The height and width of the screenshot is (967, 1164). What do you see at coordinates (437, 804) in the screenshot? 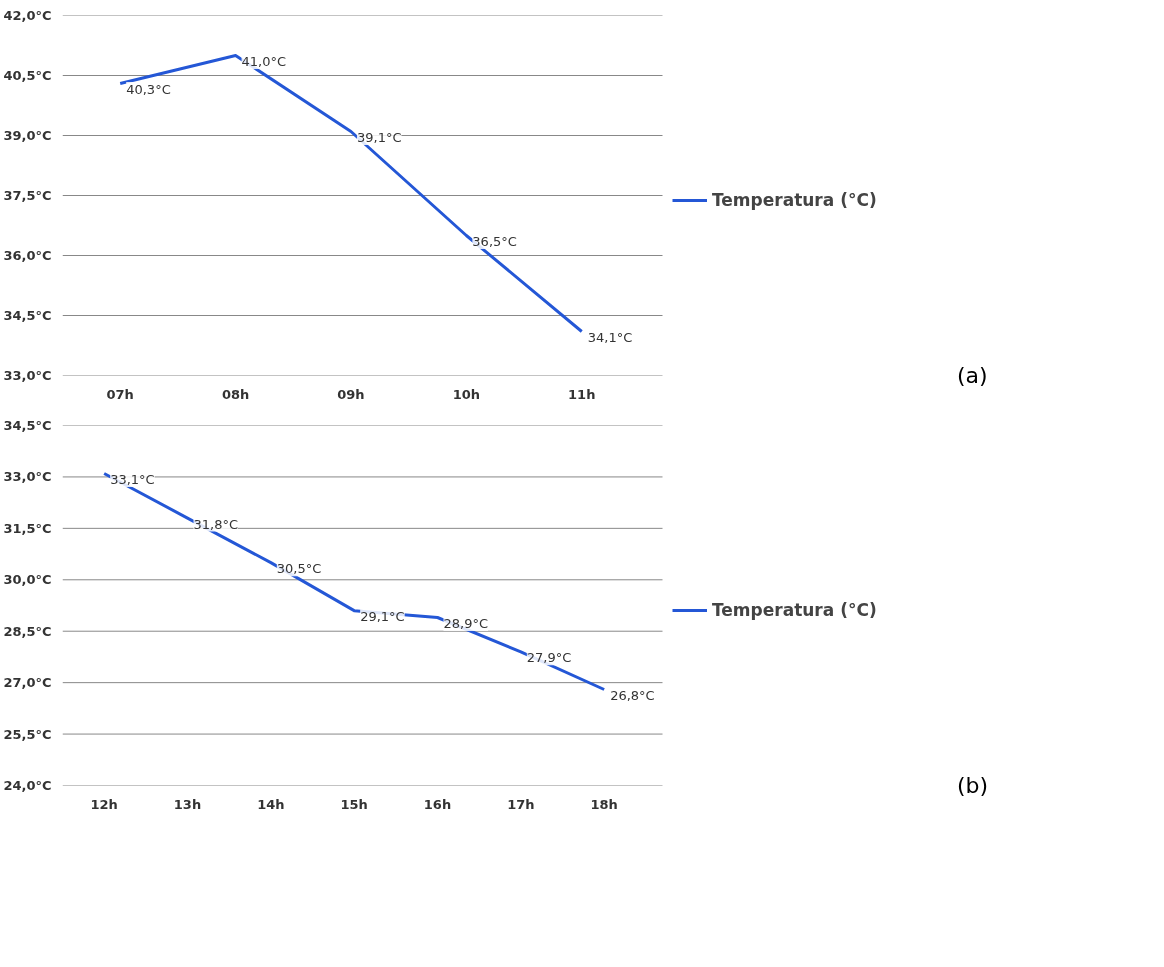
I see `x-tick-label: 16h` at bounding box center [437, 804].